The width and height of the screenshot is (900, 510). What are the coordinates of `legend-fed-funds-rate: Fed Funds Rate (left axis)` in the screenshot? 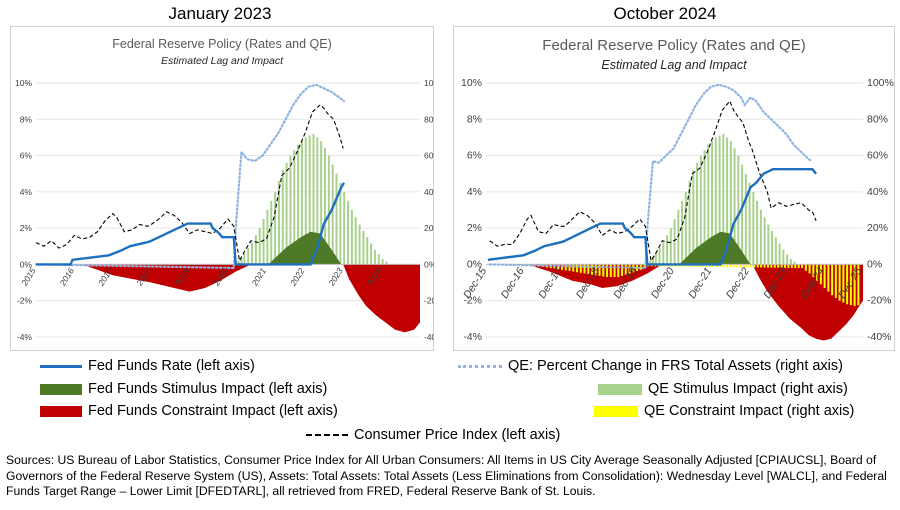 It's located at (147, 366).